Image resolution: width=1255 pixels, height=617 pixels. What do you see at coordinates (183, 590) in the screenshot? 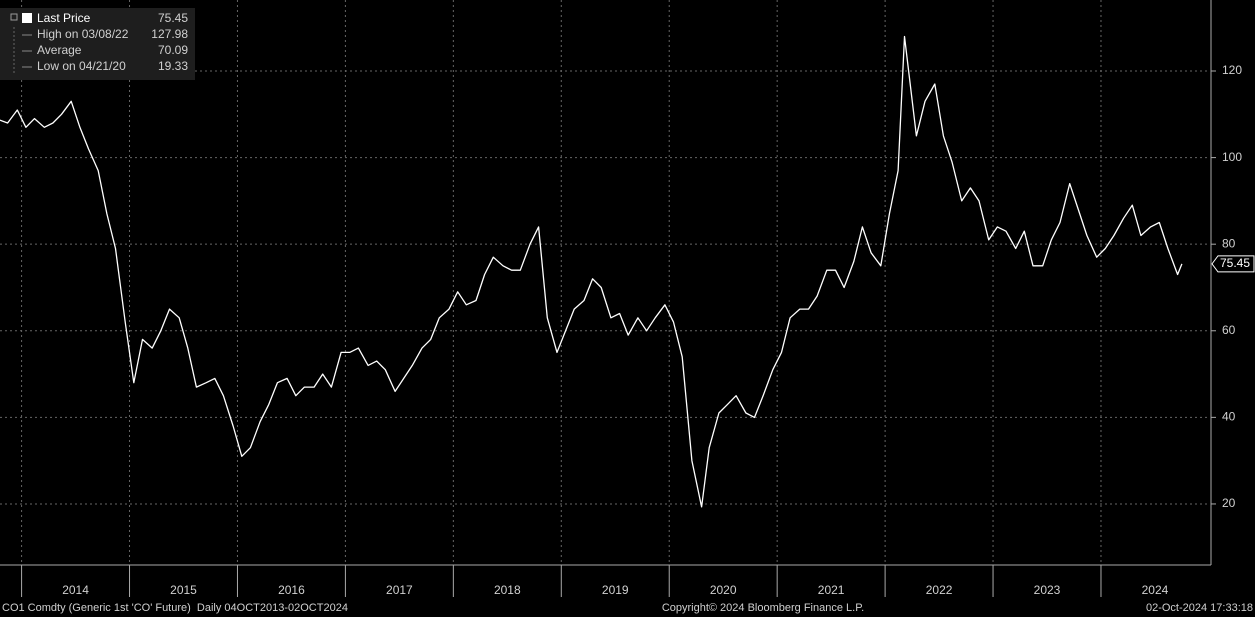
I see `x-tick-label: 2015` at bounding box center [183, 590].